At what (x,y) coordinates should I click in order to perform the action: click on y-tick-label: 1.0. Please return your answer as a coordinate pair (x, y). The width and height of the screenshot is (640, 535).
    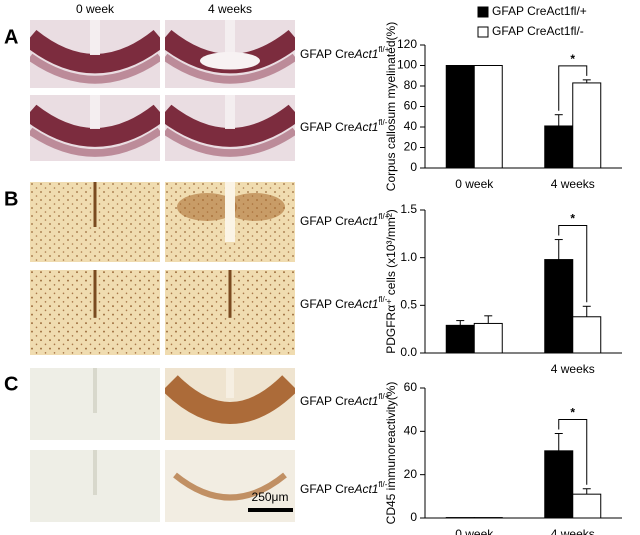
    Looking at the image, I should click on (408, 257).